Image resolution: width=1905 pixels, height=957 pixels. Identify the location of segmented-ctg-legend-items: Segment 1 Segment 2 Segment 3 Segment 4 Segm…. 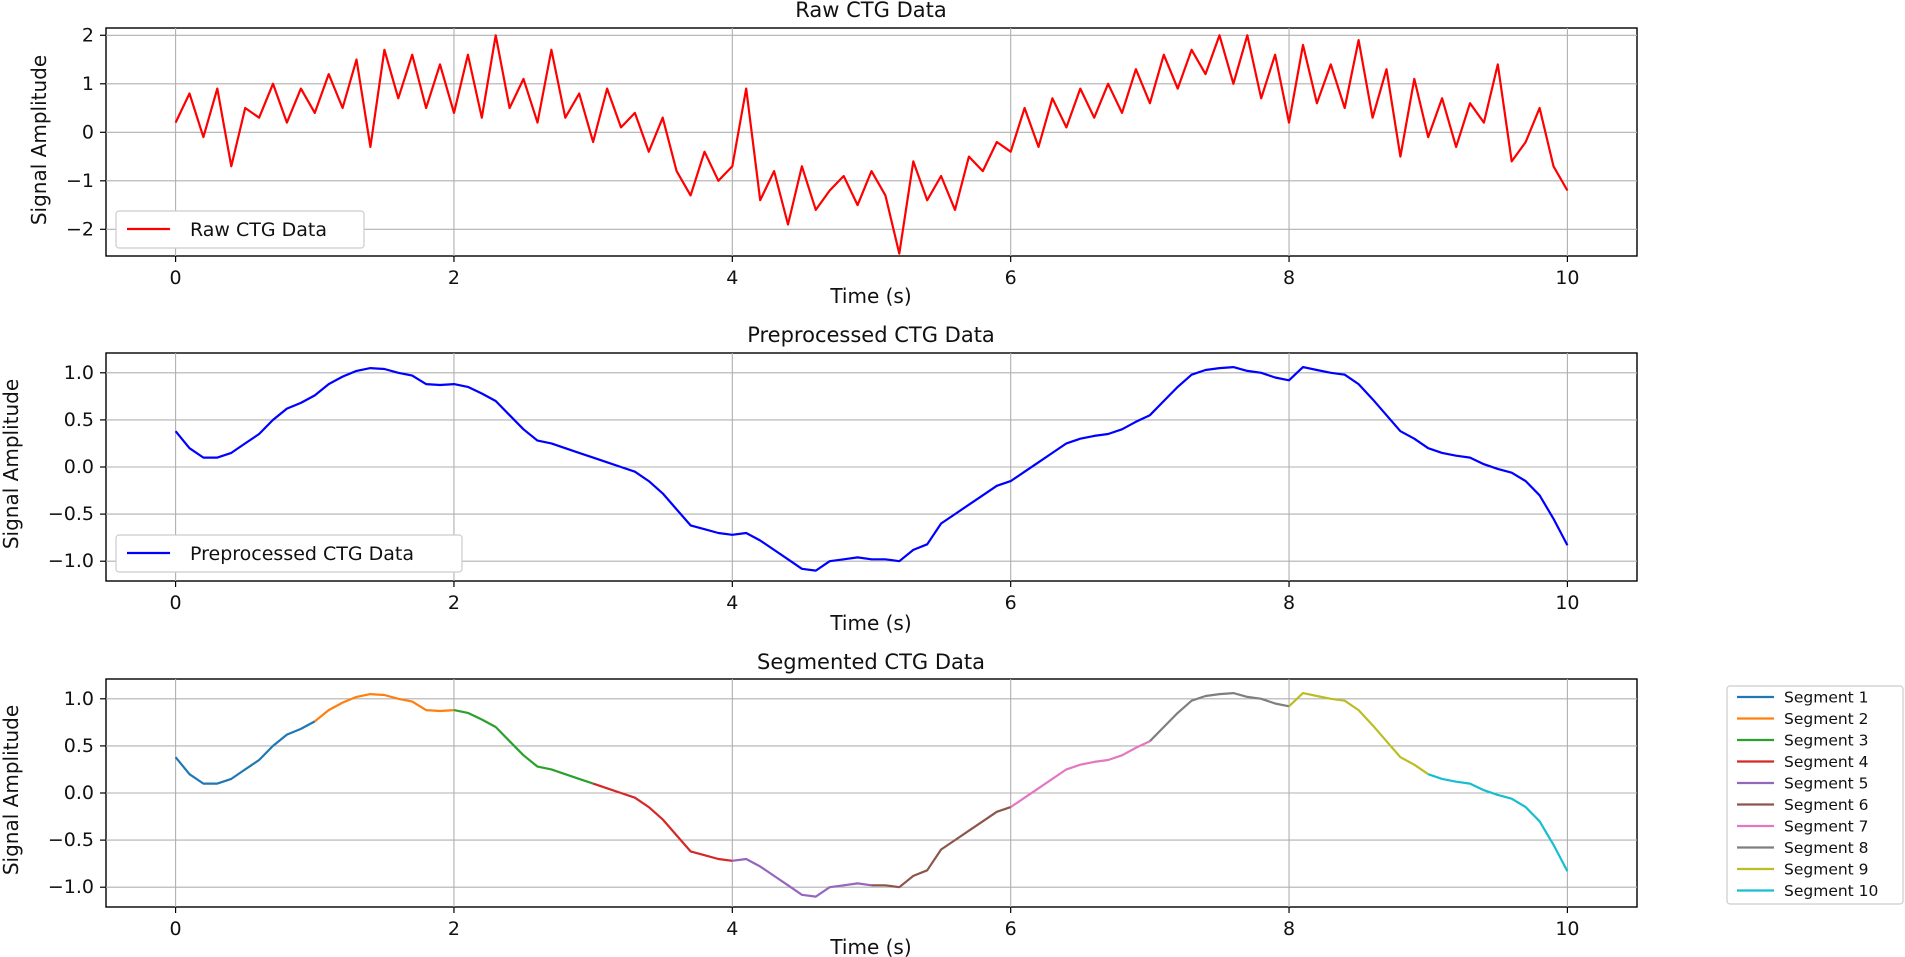
(1807, 794).